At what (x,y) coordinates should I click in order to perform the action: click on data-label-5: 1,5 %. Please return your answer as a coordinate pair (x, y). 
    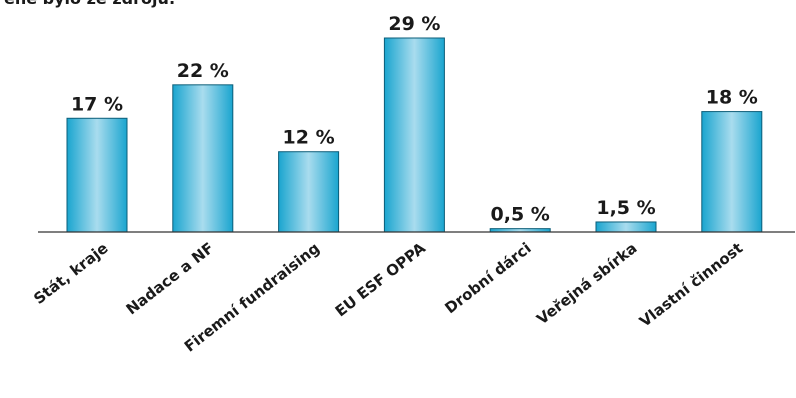
    Looking at the image, I should click on (625, 208).